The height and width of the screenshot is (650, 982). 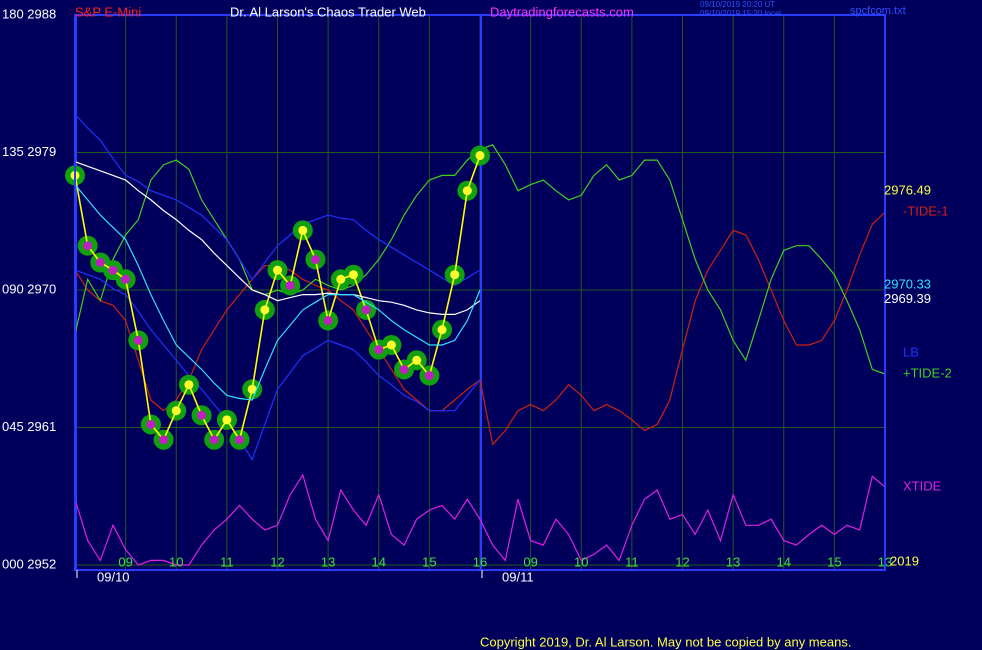 What do you see at coordinates (113, 576) in the screenshot?
I see `date-label: 09/10` at bounding box center [113, 576].